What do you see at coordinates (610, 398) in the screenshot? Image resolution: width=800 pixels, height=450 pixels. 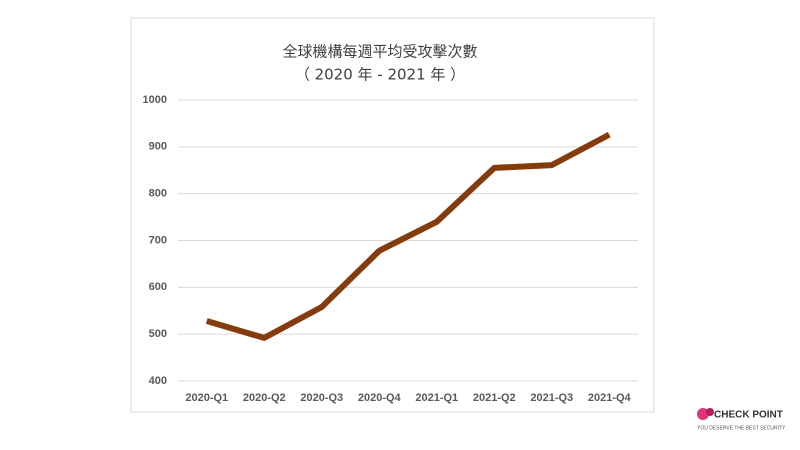 I see `x-tick-label: 2021-Q4` at bounding box center [610, 398].